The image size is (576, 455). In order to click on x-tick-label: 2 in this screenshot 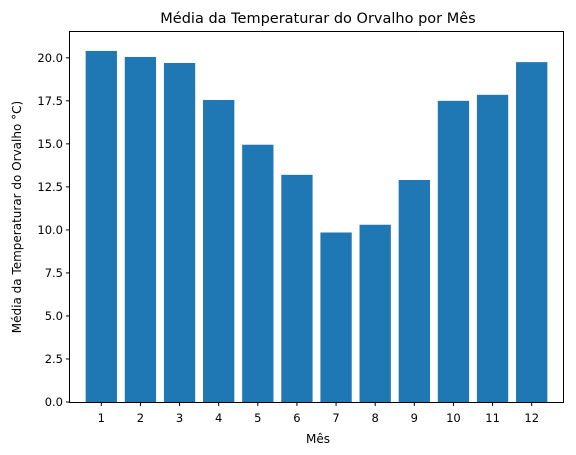, I will do `click(140, 418)`.